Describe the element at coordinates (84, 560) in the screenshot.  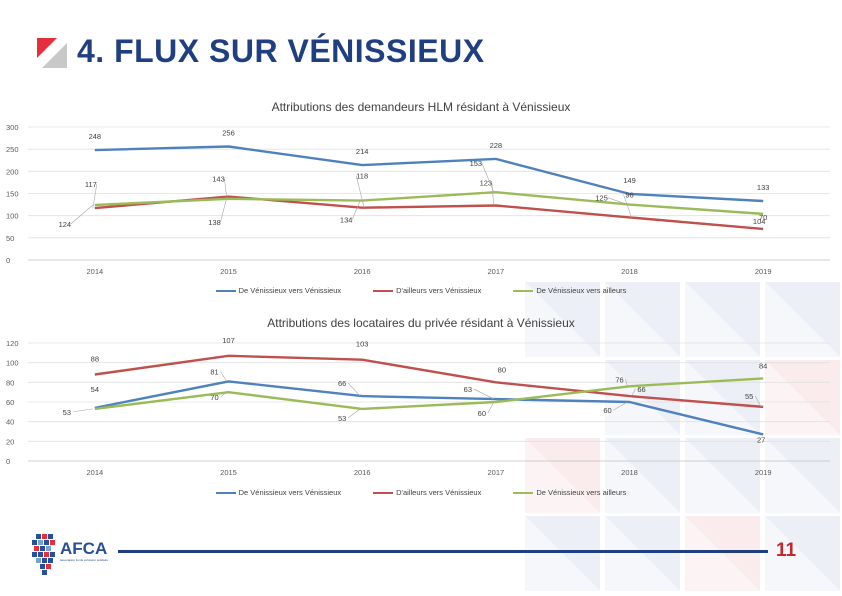
I see `logo-subtitle: association fonds cohésion solidaire` at that location.